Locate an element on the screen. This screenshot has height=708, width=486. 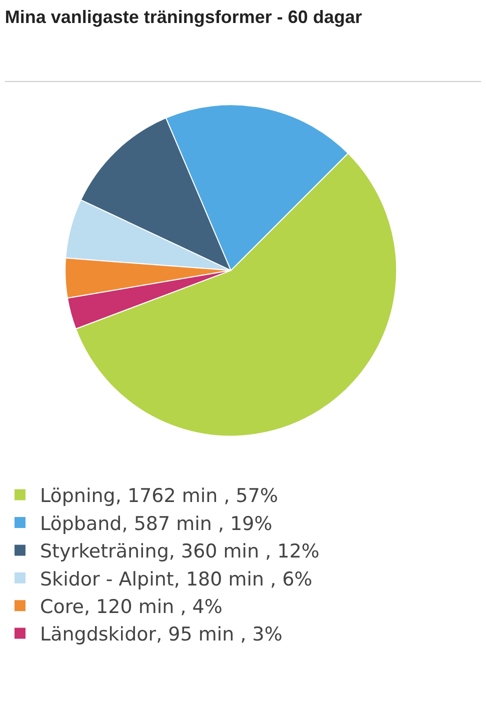
chart-title: Mina vanligaste träningsformer - 60 dagar is located at coordinates (183, 17).